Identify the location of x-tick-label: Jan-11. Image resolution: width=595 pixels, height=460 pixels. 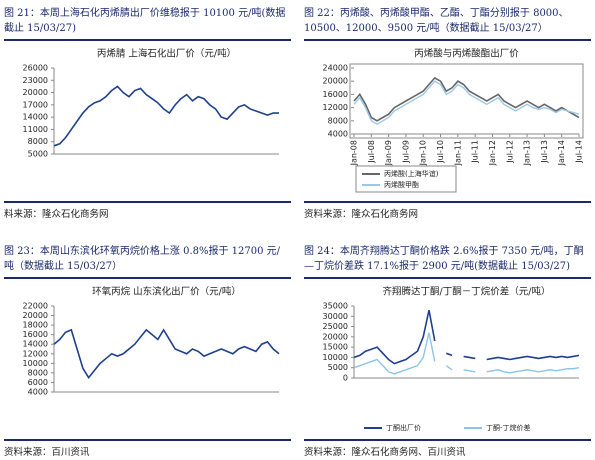
(457, 153).